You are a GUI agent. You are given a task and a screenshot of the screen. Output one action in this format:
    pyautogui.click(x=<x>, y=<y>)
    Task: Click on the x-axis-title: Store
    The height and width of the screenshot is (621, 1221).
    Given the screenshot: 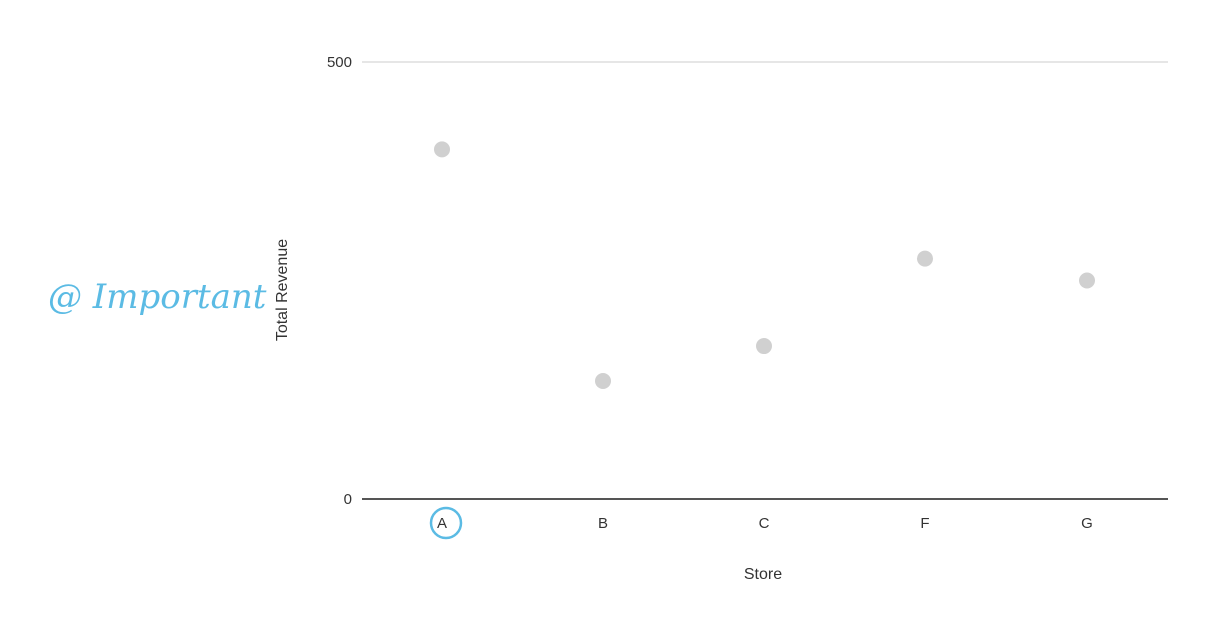 What is the action you would take?
    pyautogui.click(x=763, y=574)
    